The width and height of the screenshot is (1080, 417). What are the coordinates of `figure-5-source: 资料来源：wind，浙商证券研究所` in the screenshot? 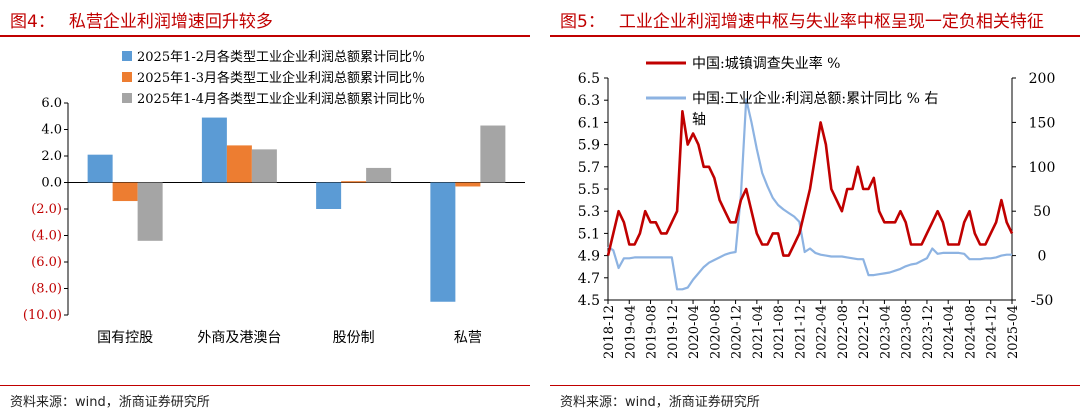 It's located at (660, 402).